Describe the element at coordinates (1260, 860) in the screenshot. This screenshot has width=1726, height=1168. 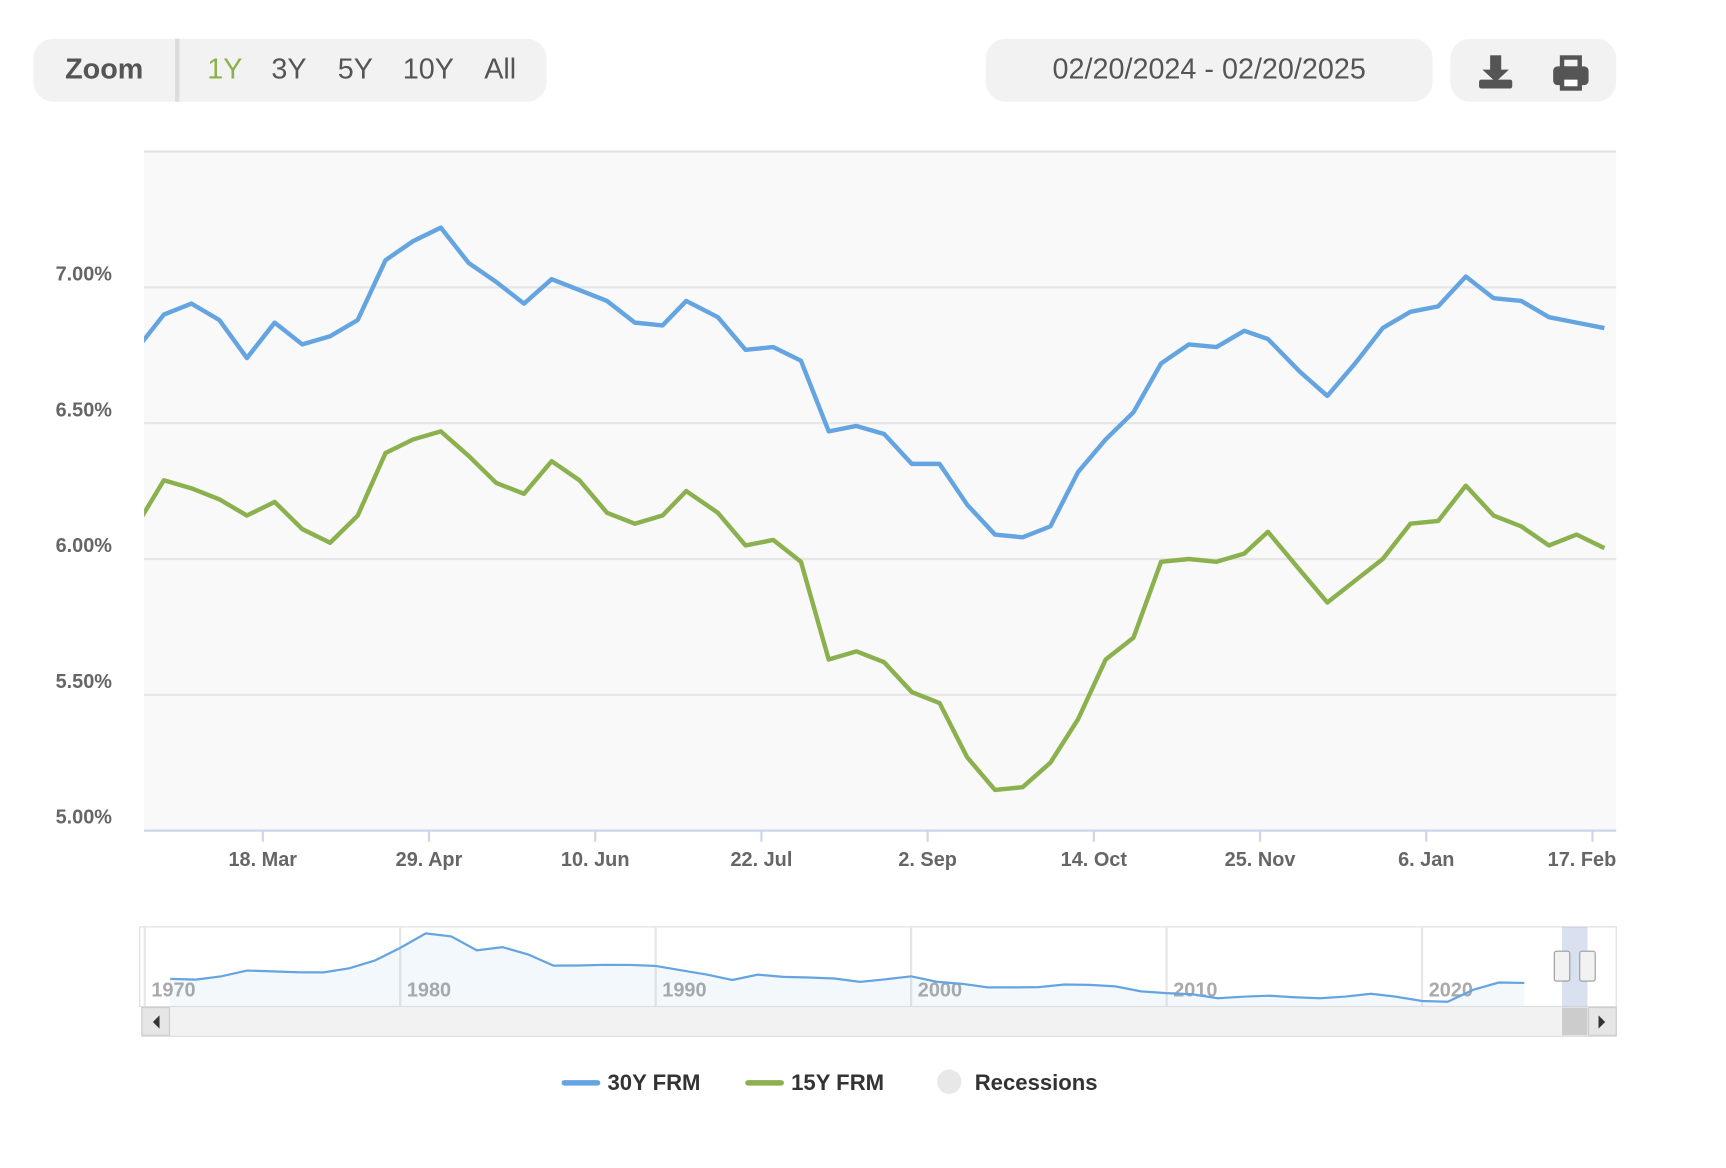
I see `x-tick-label: 25. Nov` at that location.